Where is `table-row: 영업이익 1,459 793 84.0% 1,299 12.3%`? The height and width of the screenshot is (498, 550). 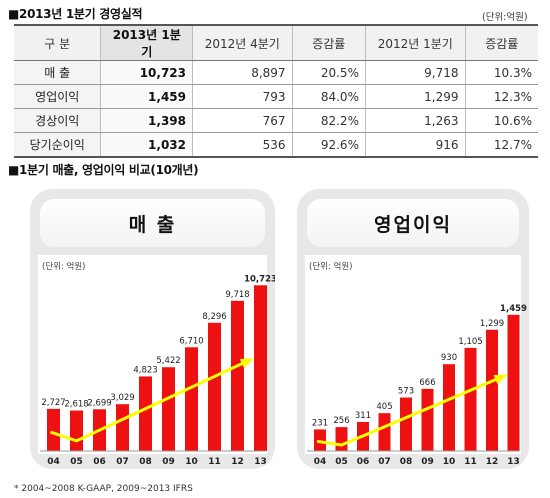
table-row: 영업이익 1,459 793 84.0% 1,299 12.3% is located at coordinates (276, 96).